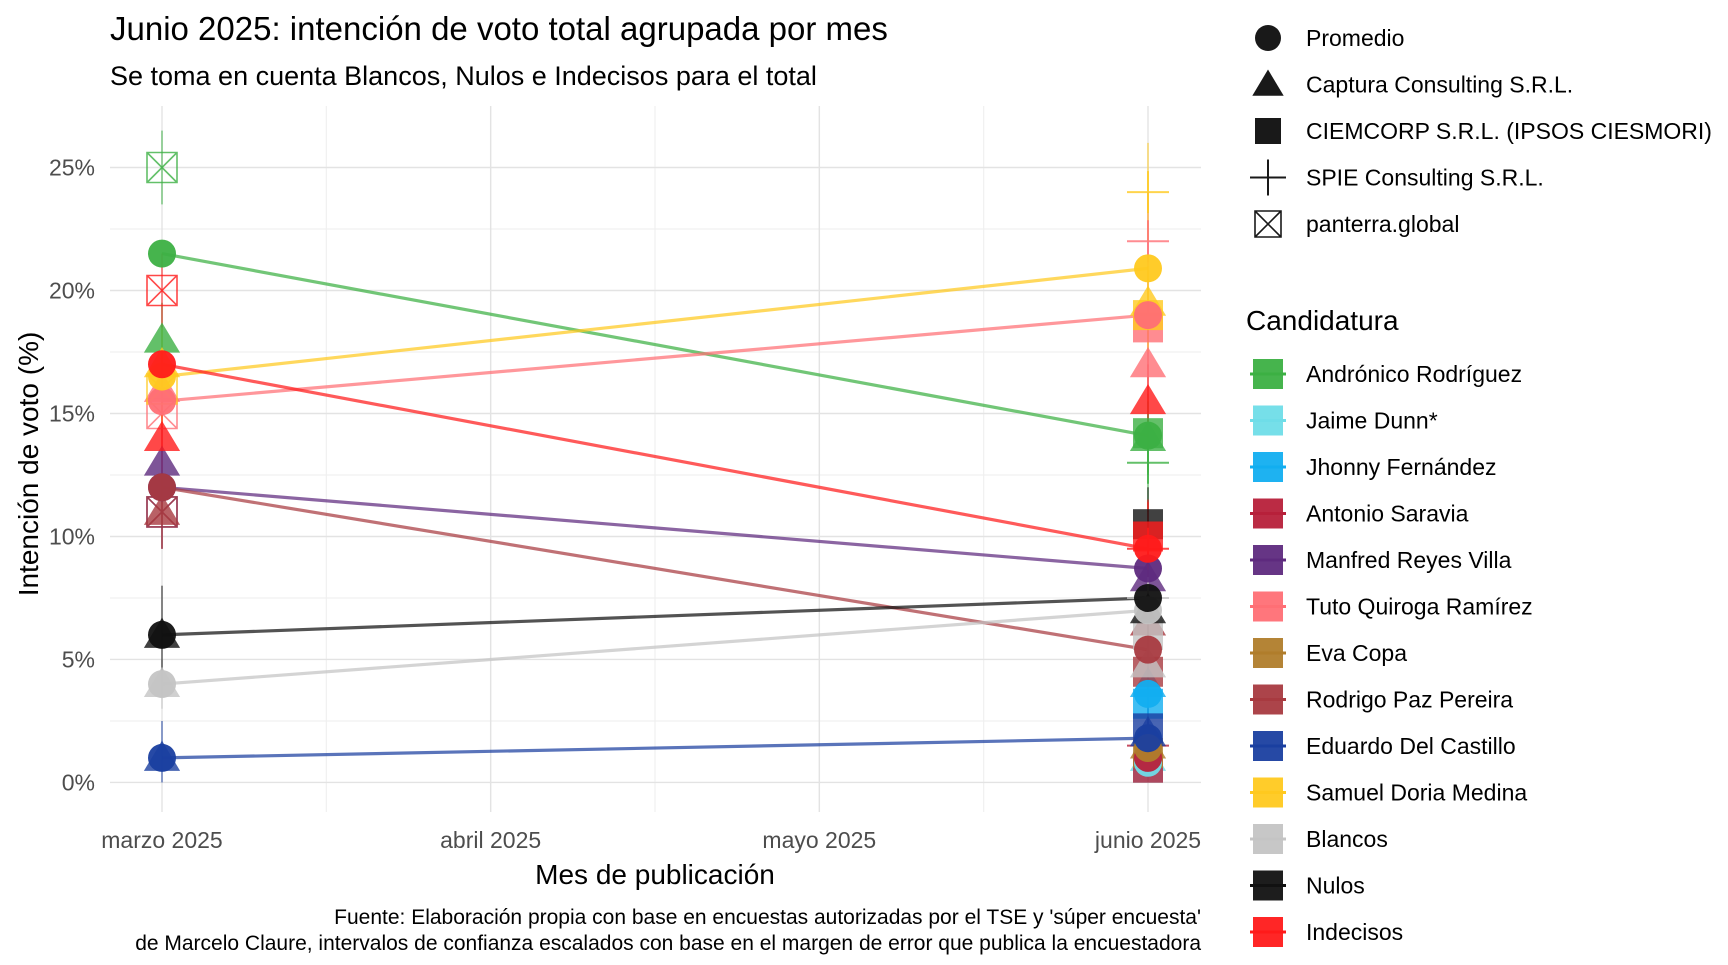  I want to click on y-axis-title: Intención de voto (%), so click(28, 464).